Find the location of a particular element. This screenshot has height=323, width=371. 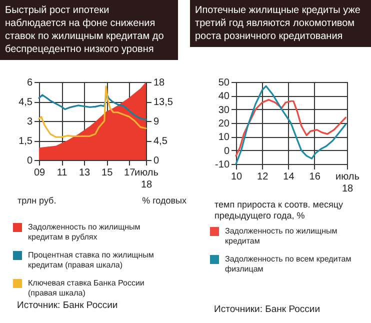

chart-title: Быстрый рост ипотеки наблюдается на фоне снижения ставок по жилищным кредитам до беспрецедентно низкого уровня is located at coordinates (89, 30).